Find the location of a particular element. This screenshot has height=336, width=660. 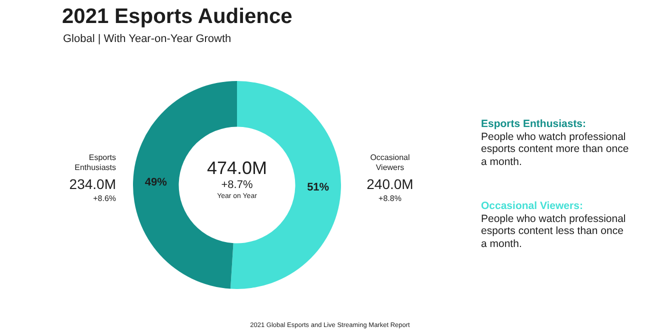

chart-title: 2021 Esports Audience is located at coordinates (177, 17).